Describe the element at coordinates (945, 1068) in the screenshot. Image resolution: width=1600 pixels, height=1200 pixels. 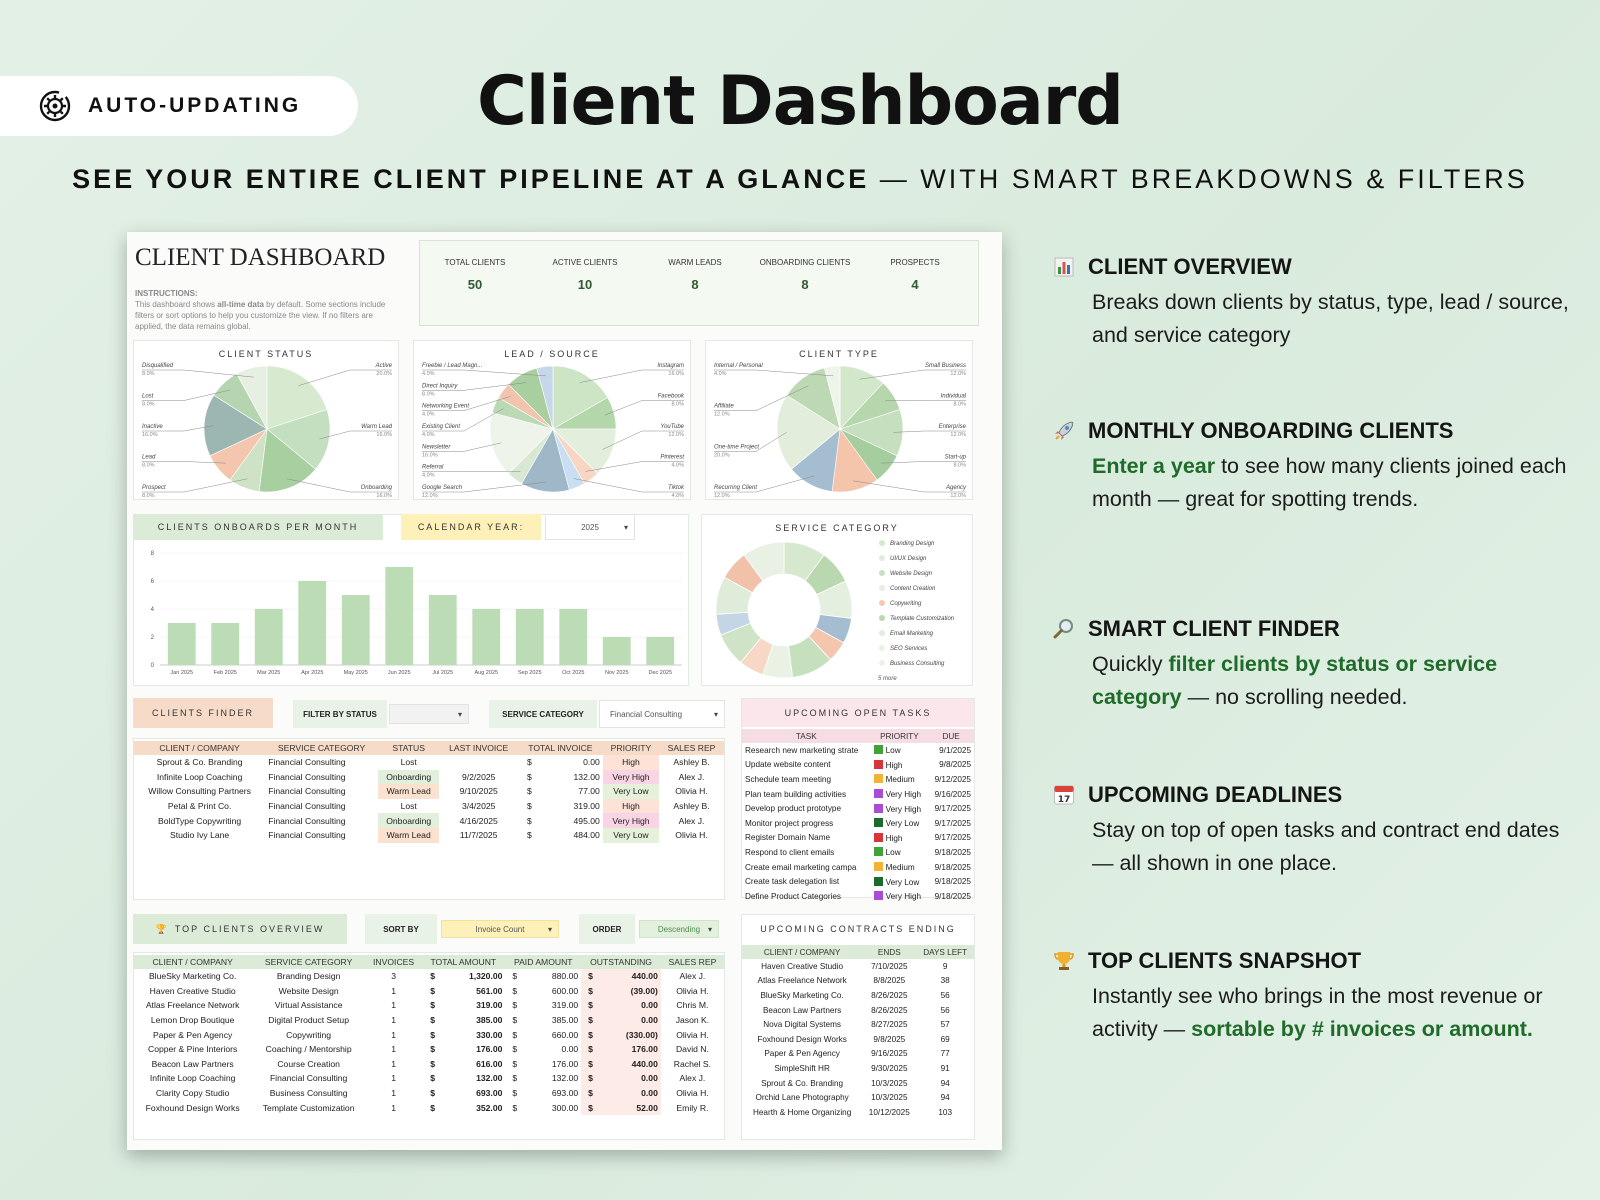
I see `table-cell: 91` at that location.